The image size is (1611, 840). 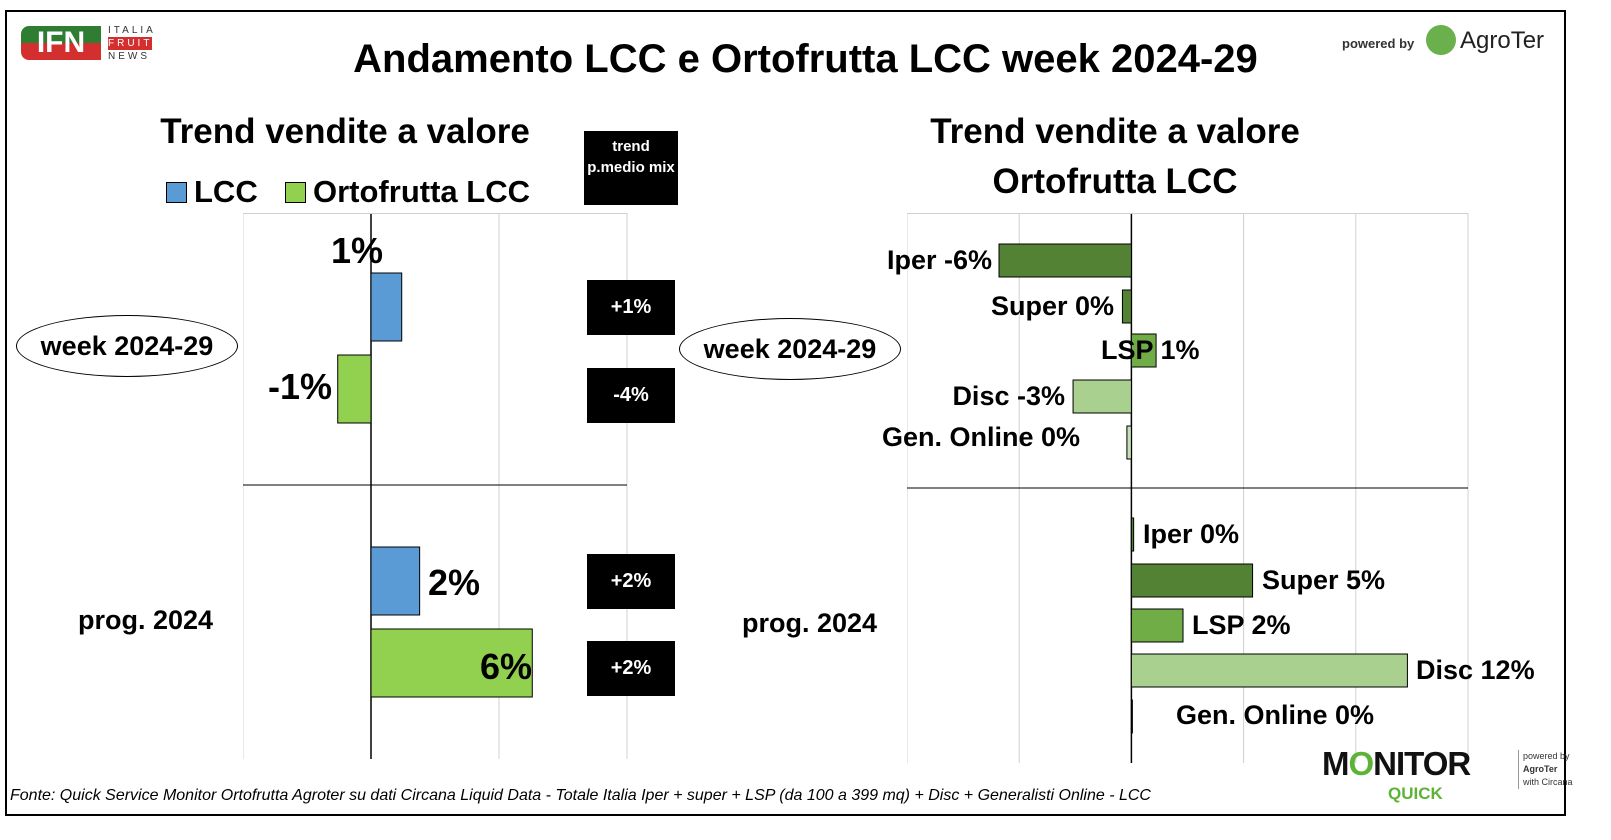 What do you see at coordinates (506, 666) in the screenshot?
I see `label-prog-ortofrutta: 6%` at bounding box center [506, 666].